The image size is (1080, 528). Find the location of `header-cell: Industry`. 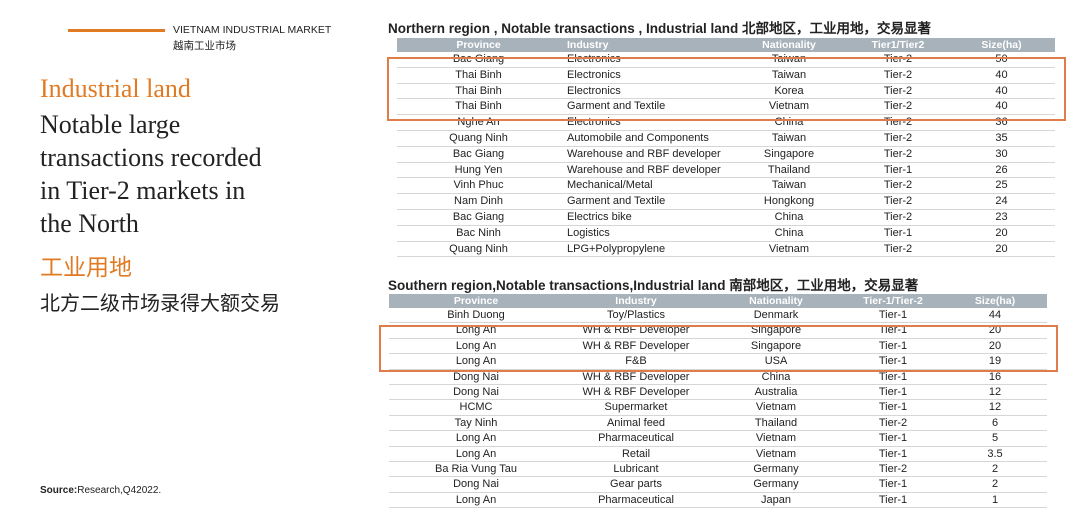

header-cell: Industry is located at coordinates (636, 301).